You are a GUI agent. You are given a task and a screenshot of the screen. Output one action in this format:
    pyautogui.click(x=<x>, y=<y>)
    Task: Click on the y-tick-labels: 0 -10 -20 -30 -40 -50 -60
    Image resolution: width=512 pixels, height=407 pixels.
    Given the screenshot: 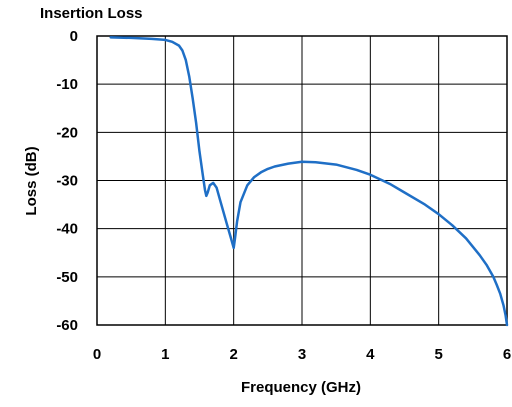 What is the action you would take?
    pyautogui.click(x=67, y=181)
    